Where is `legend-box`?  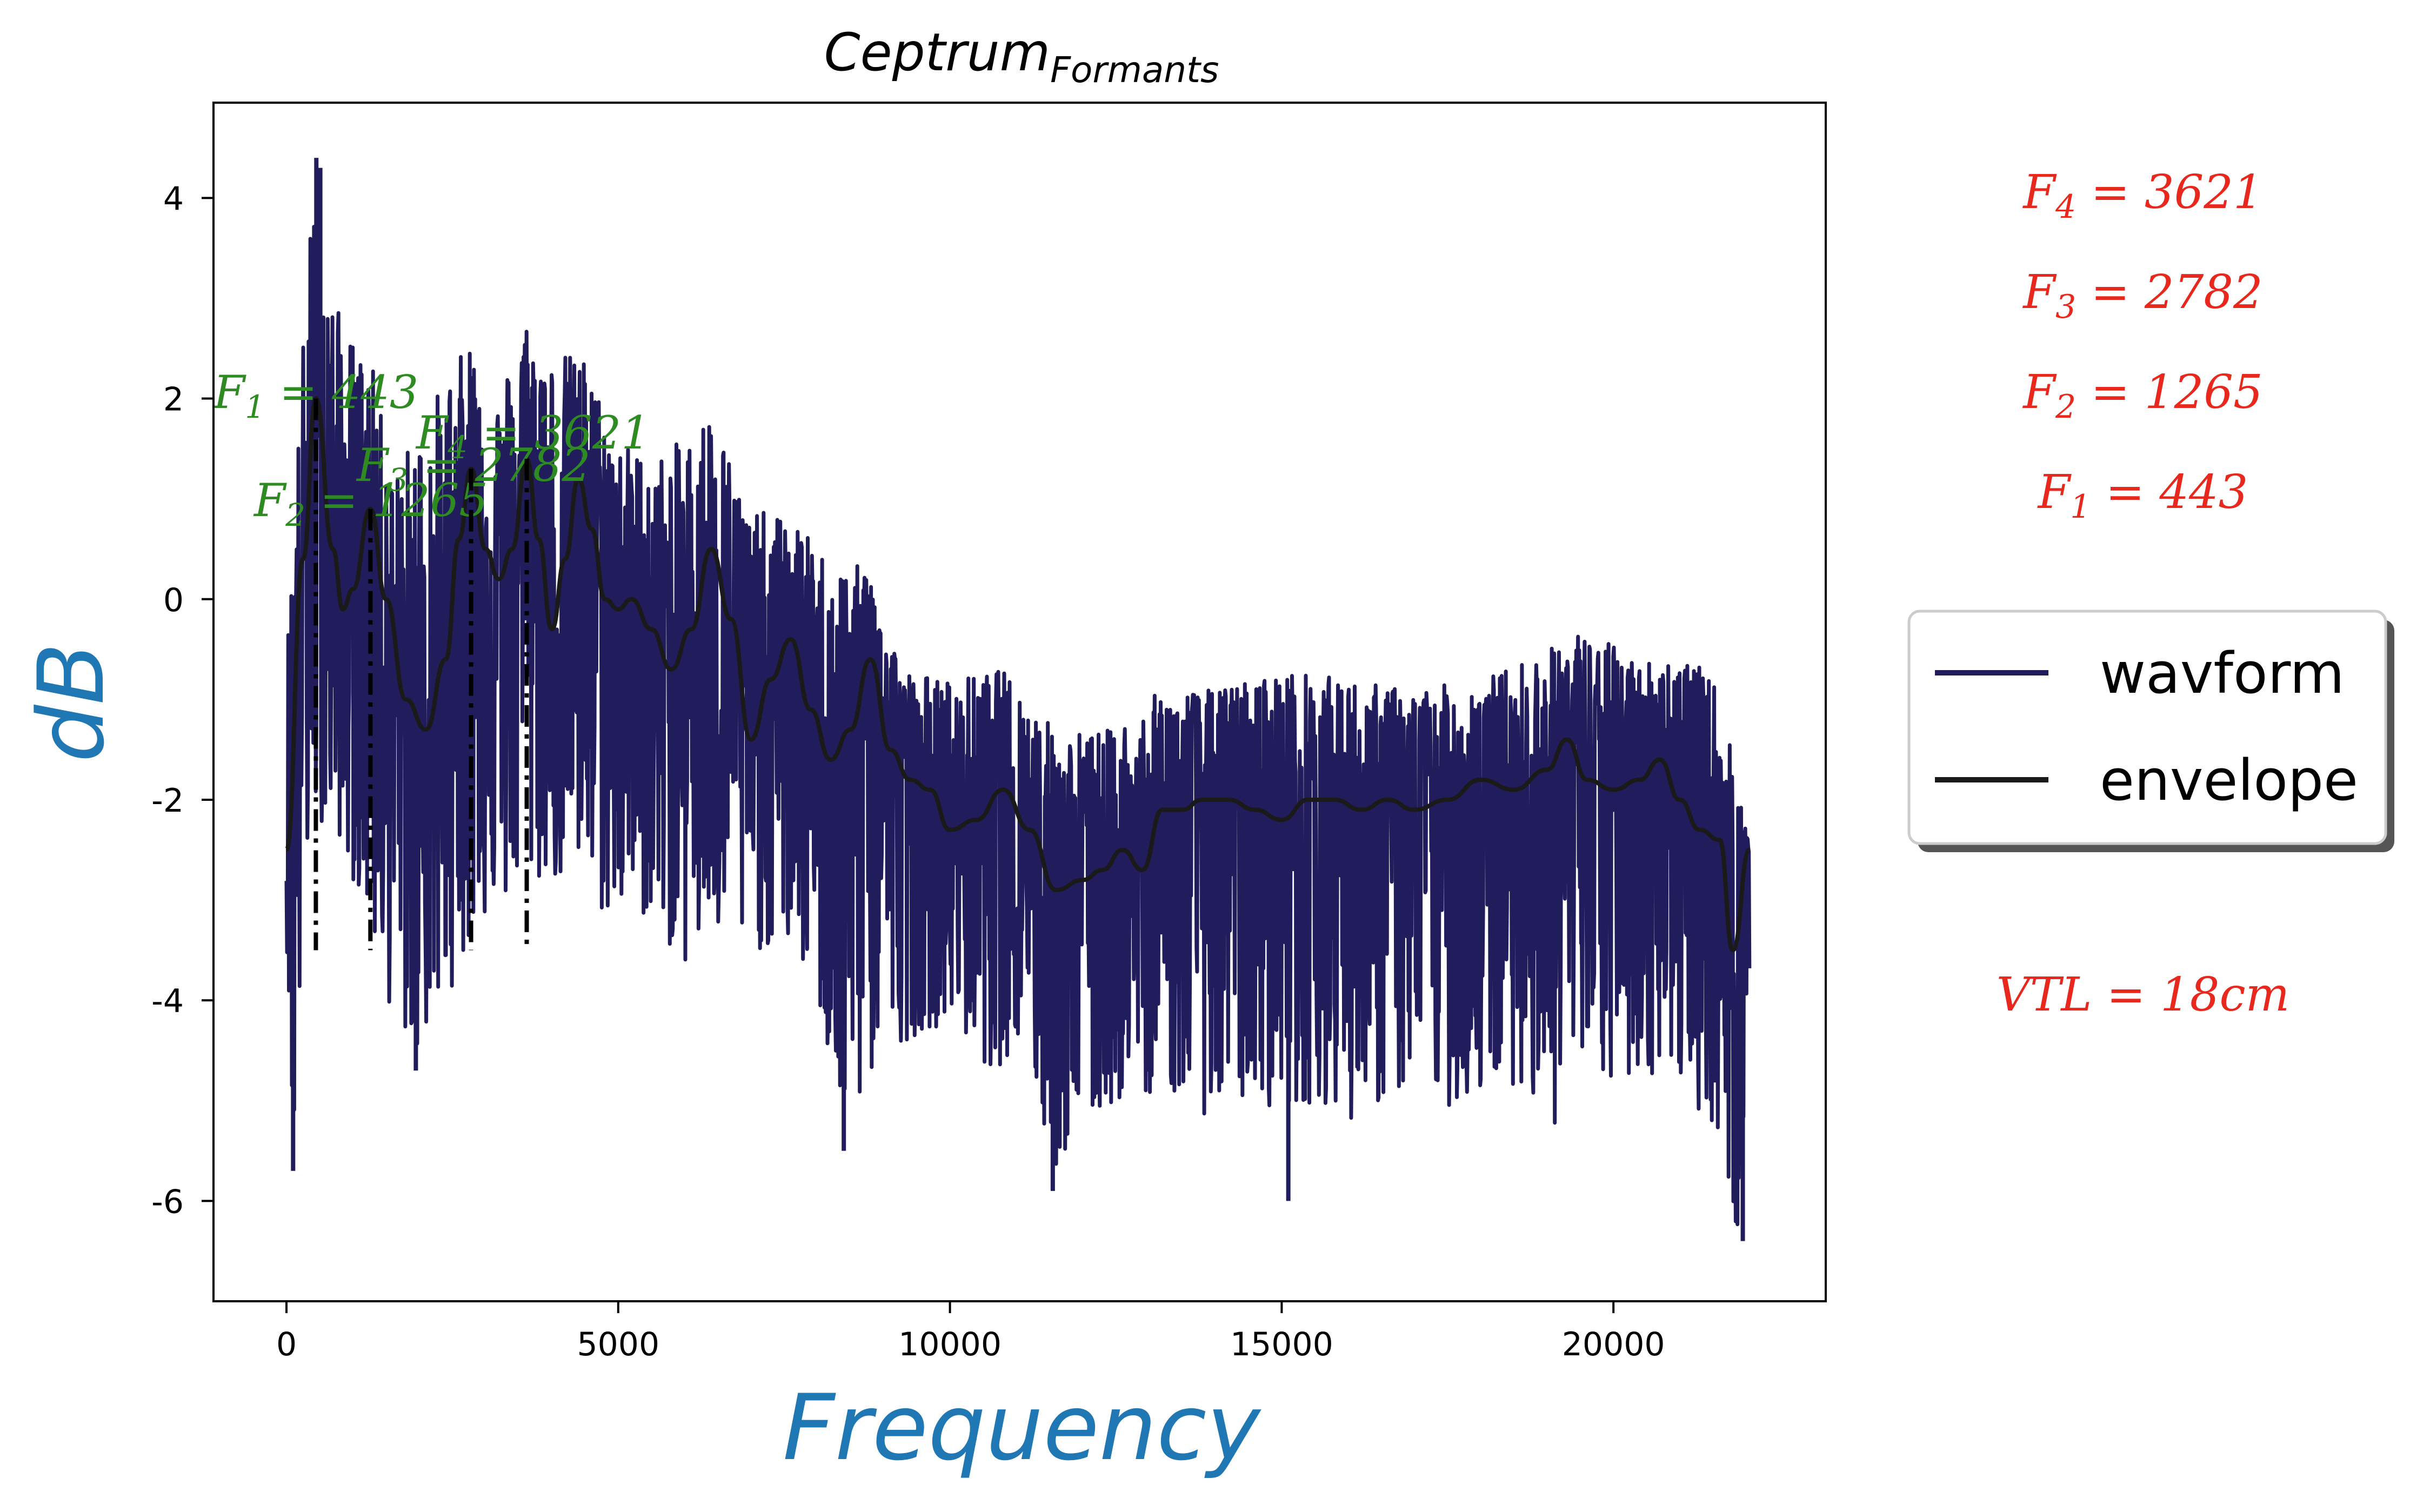
legend-box is located at coordinates (2147, 727).